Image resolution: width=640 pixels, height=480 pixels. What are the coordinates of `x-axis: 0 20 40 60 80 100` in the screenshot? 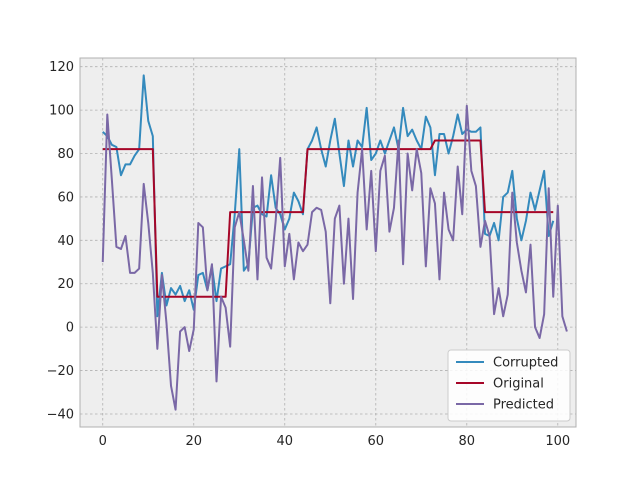 It's located at (335, 441).